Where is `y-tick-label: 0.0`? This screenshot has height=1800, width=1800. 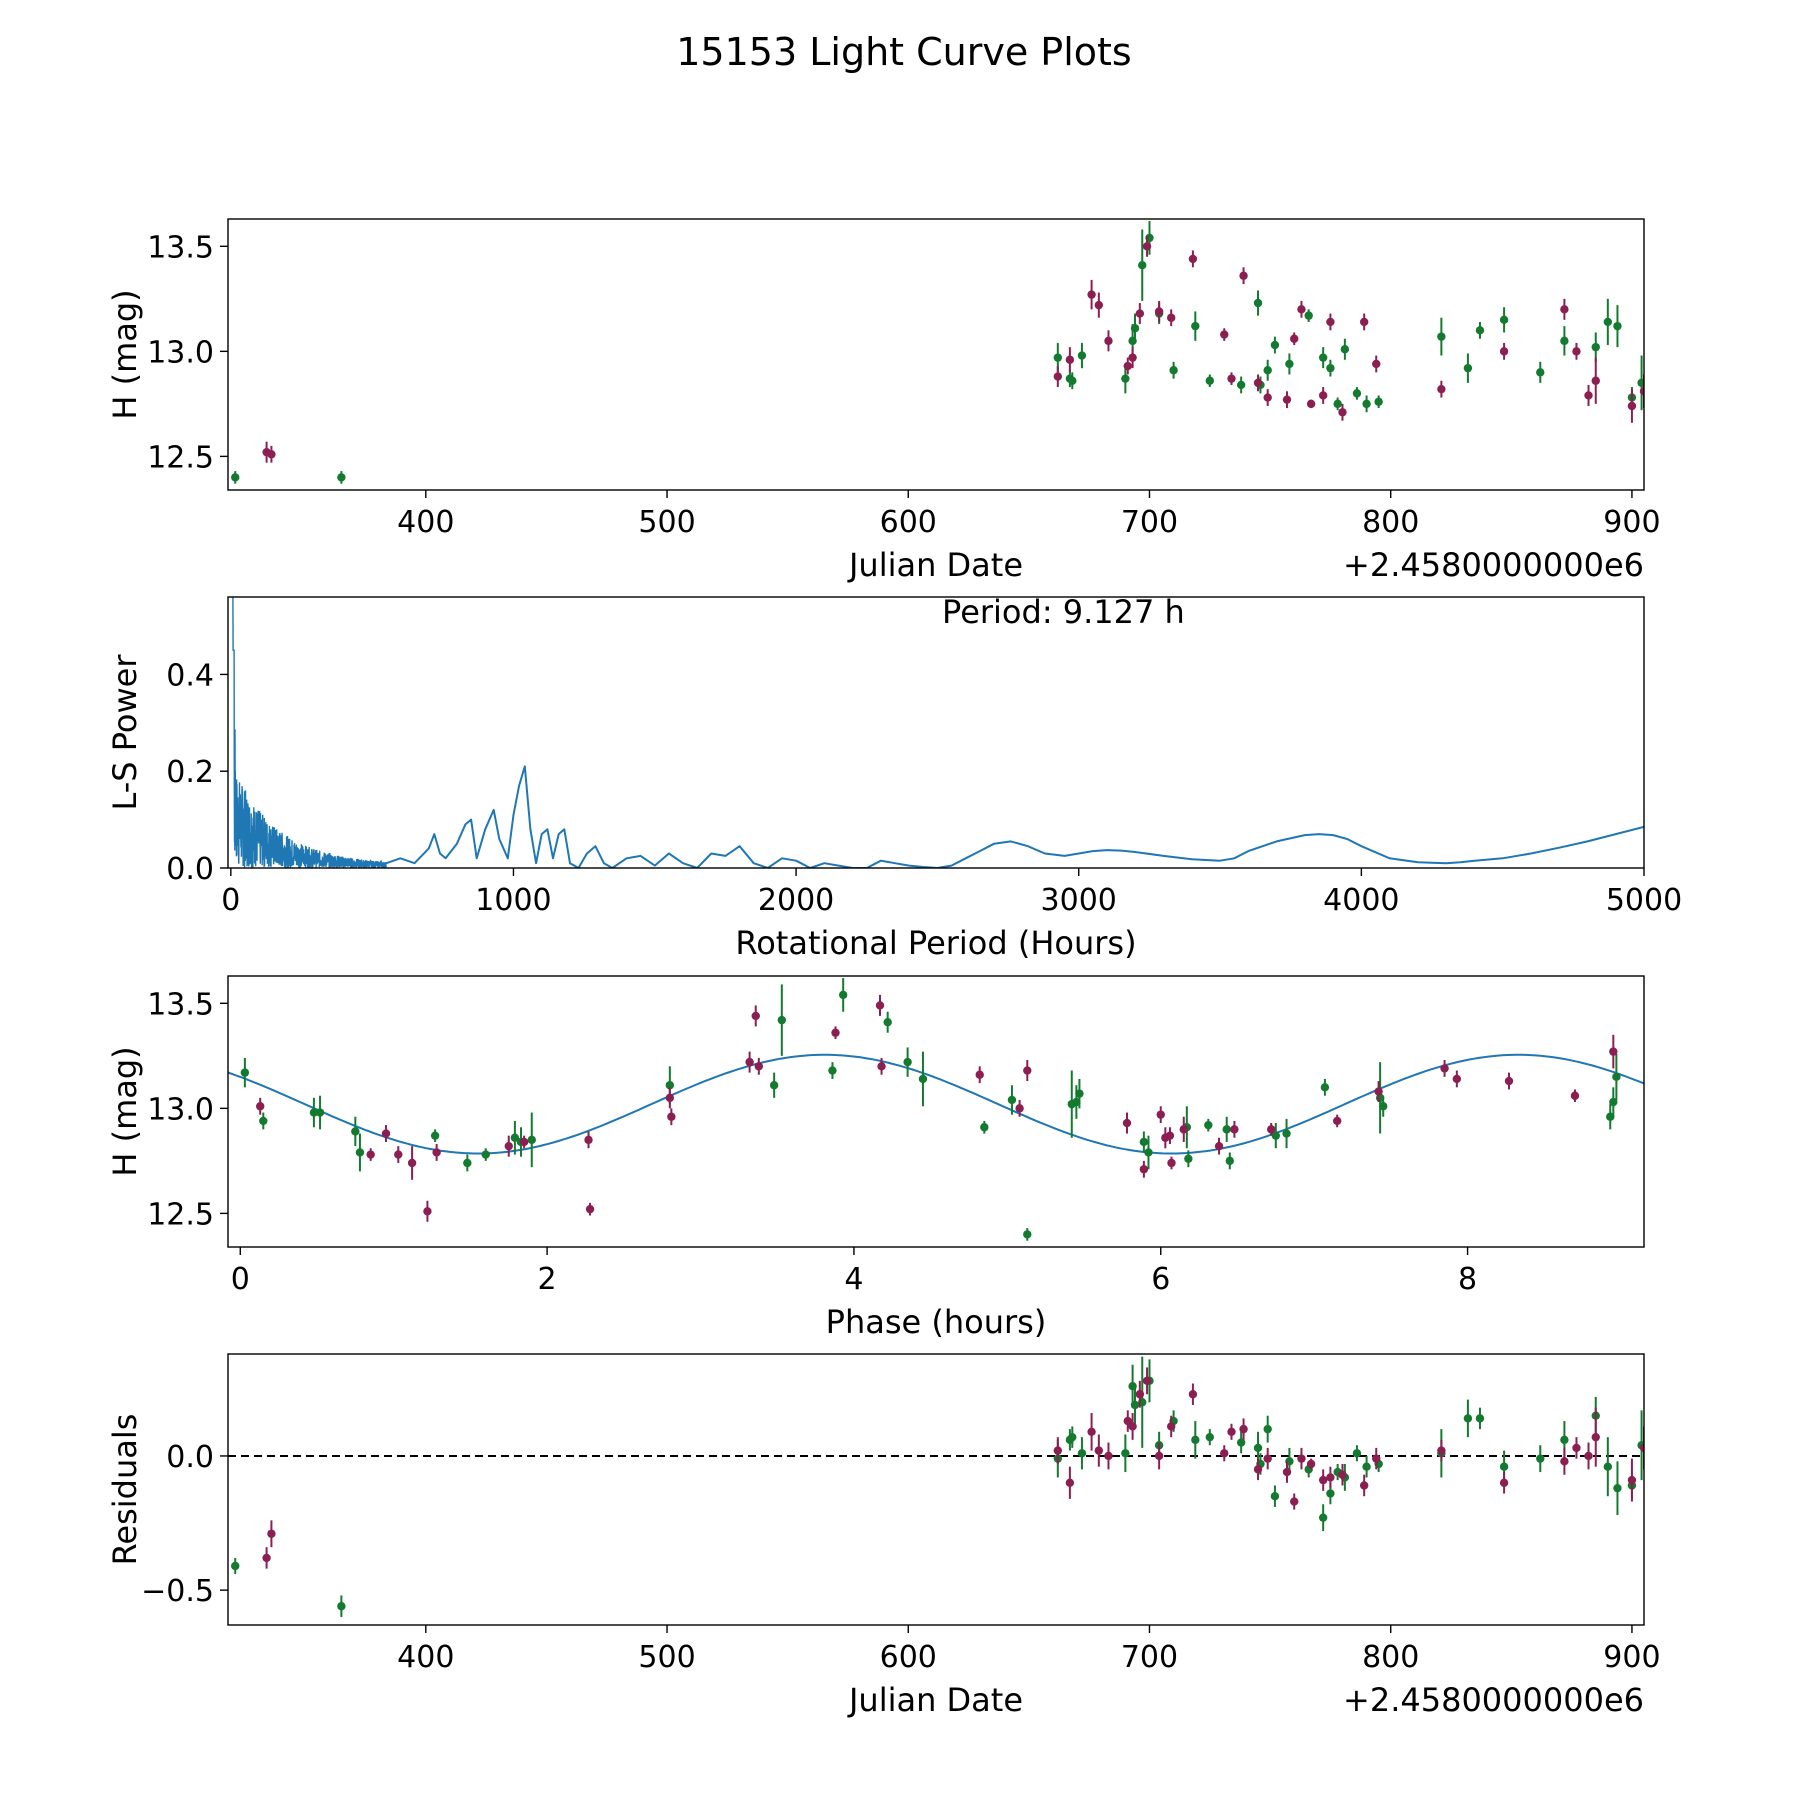
y-tick-label: 0.0 is located at coordinates (190, 869).